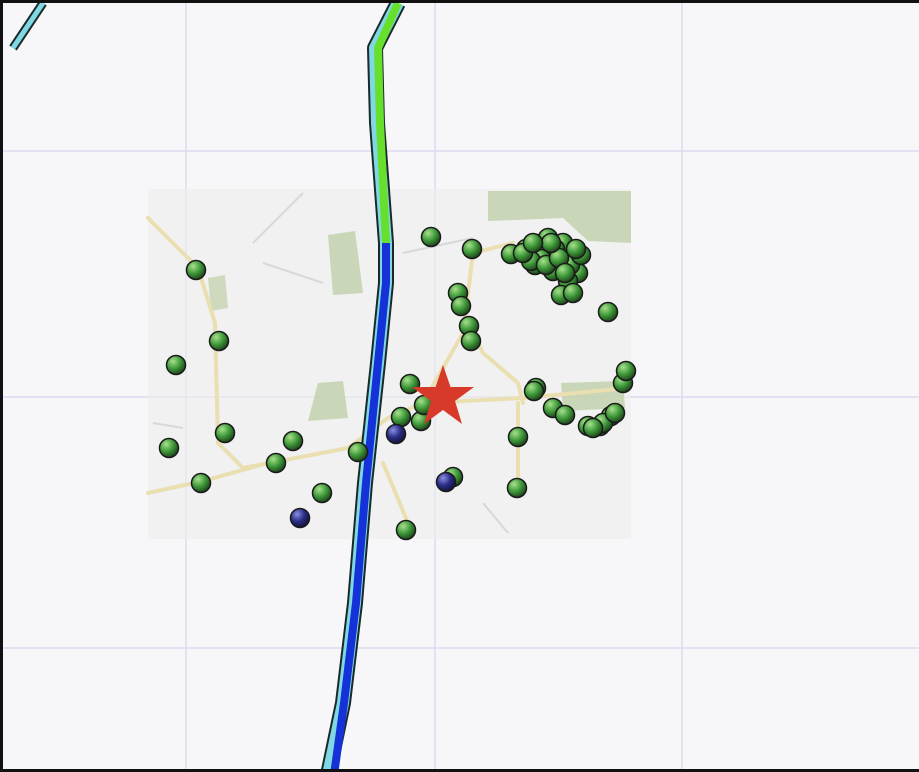 This screenshot has height=772, width=919. What do you see at coordinates (373, 476) in the screenshot?
I see `blue-nodes` at bounding box center [373, 476].